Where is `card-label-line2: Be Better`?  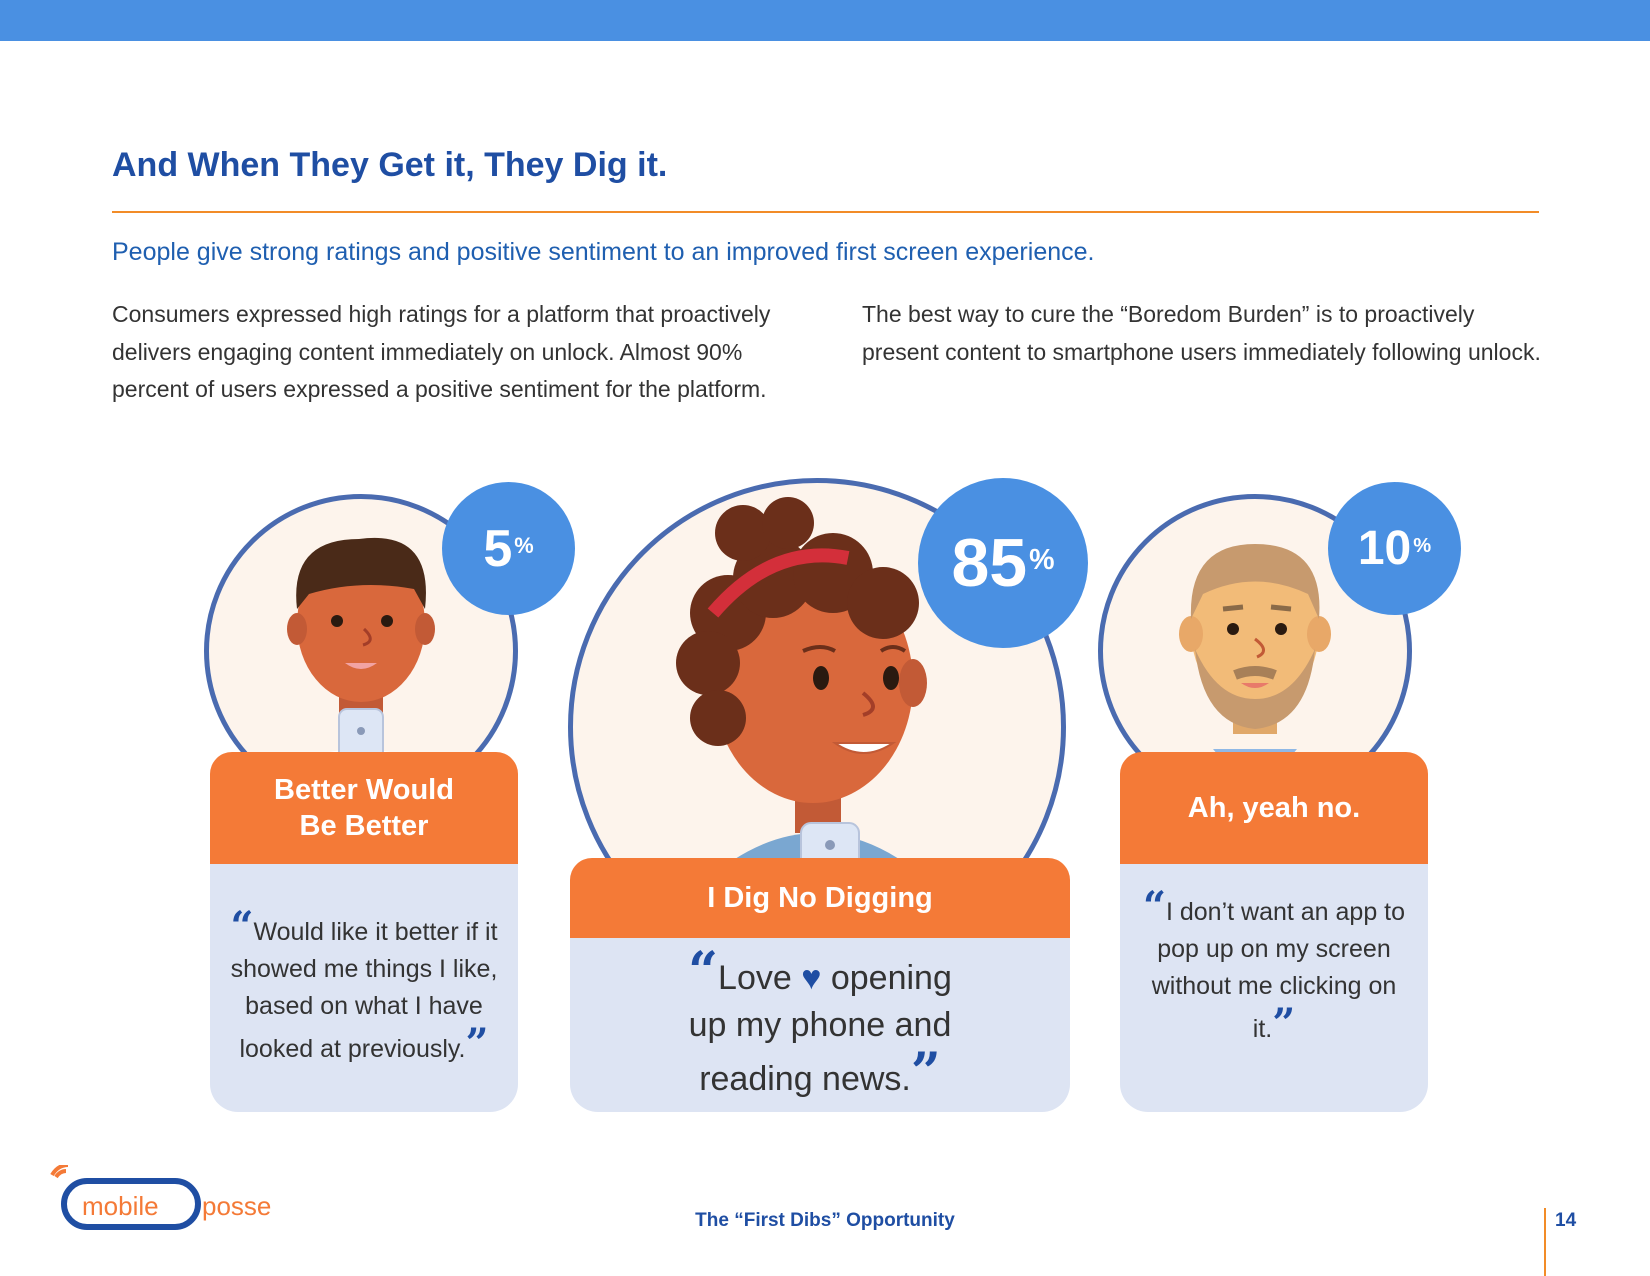 card-label-line2: Be Better is located at coordinates (364, 826).